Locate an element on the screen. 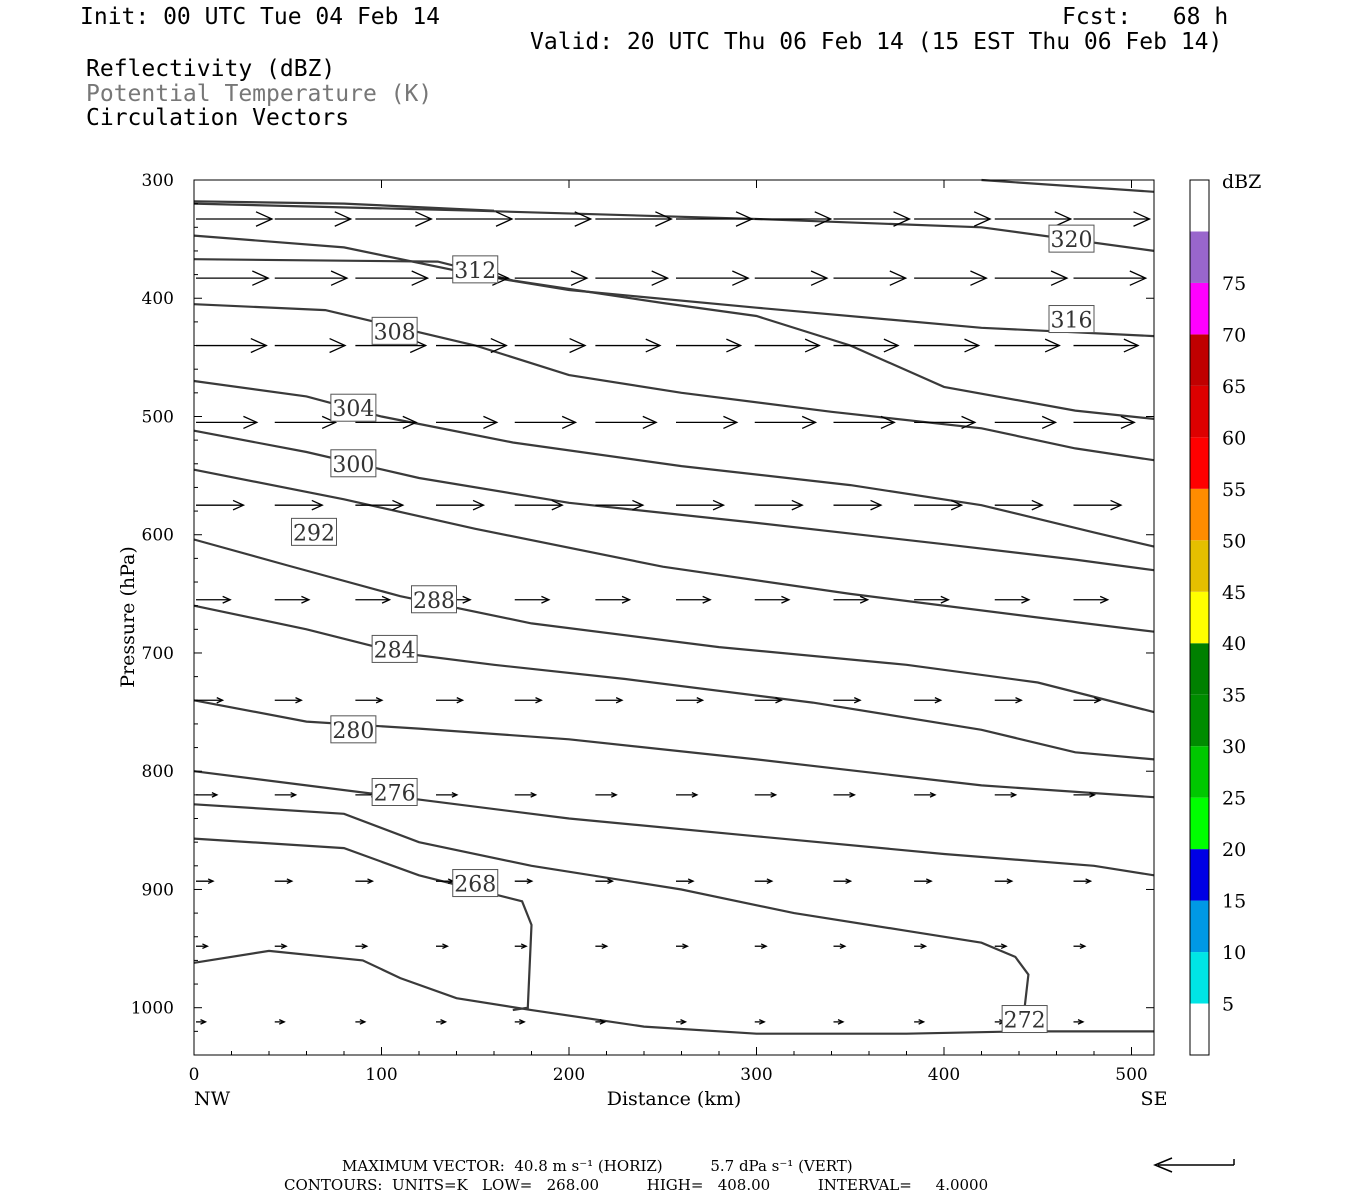  x-tick-label: 300 is located at coordinates (756, 1075).